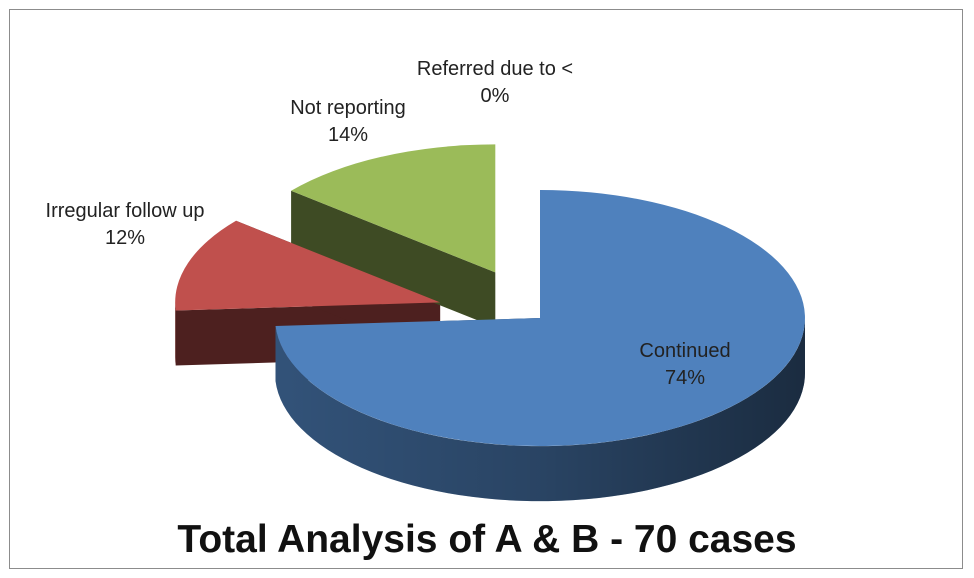  Describe the element at coordinates (487, 539) in the screenshot. I see `chart-title: Total Analysis of A & B - 70 cases` at that location.